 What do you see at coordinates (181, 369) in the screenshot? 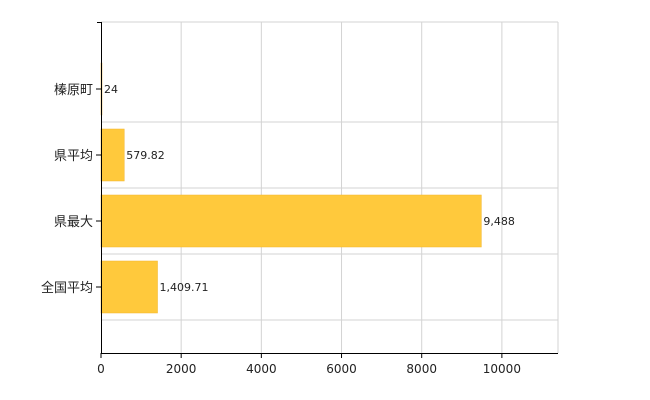
I see `x-tick-label: 2000` at bounding box center [181, 369].